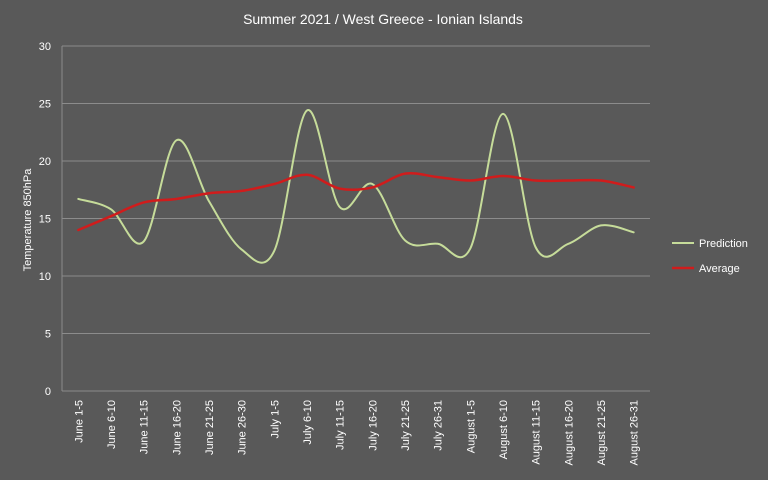 This screenshot has width=768, height=480. What do you see at coordinates (635, 432) in the screenshot?
I see `x-tick-label: August 26-31` at bounding box center [635, 432].